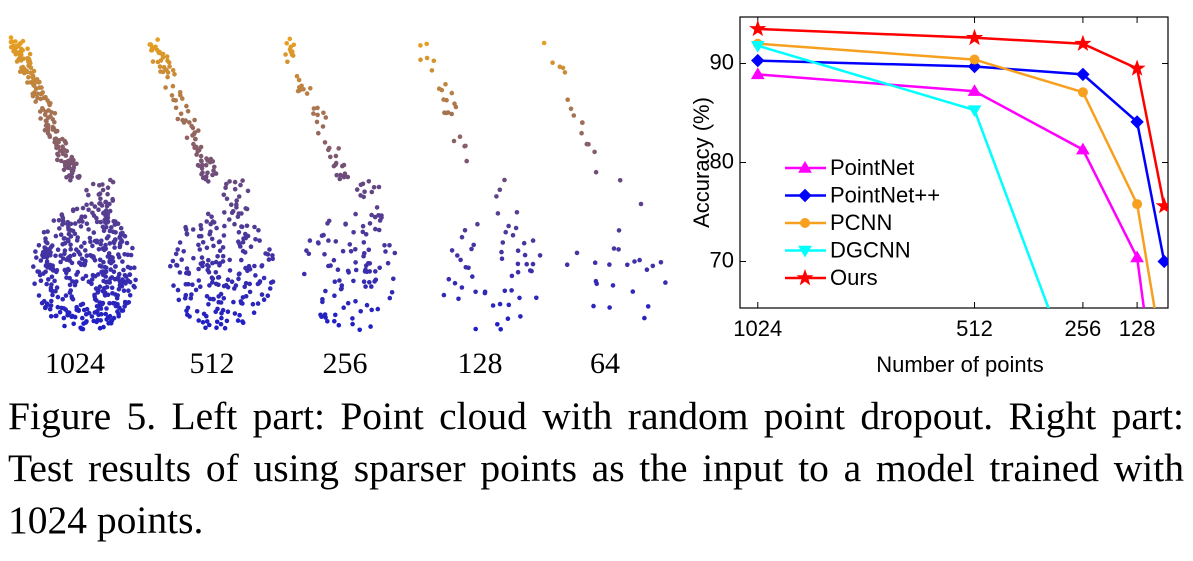 The width and height of the screenshot is (1193, 561). What do you see at coordinates (885, 194) in the screenshot?
I see `legend-label: PointNet++` at bounding box center [885, 194].